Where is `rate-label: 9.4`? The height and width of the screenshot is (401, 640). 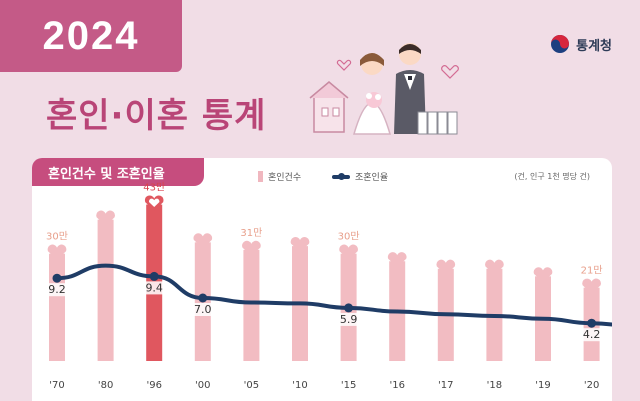
rate-label: 9.4 is located at coordinates (154, 287).